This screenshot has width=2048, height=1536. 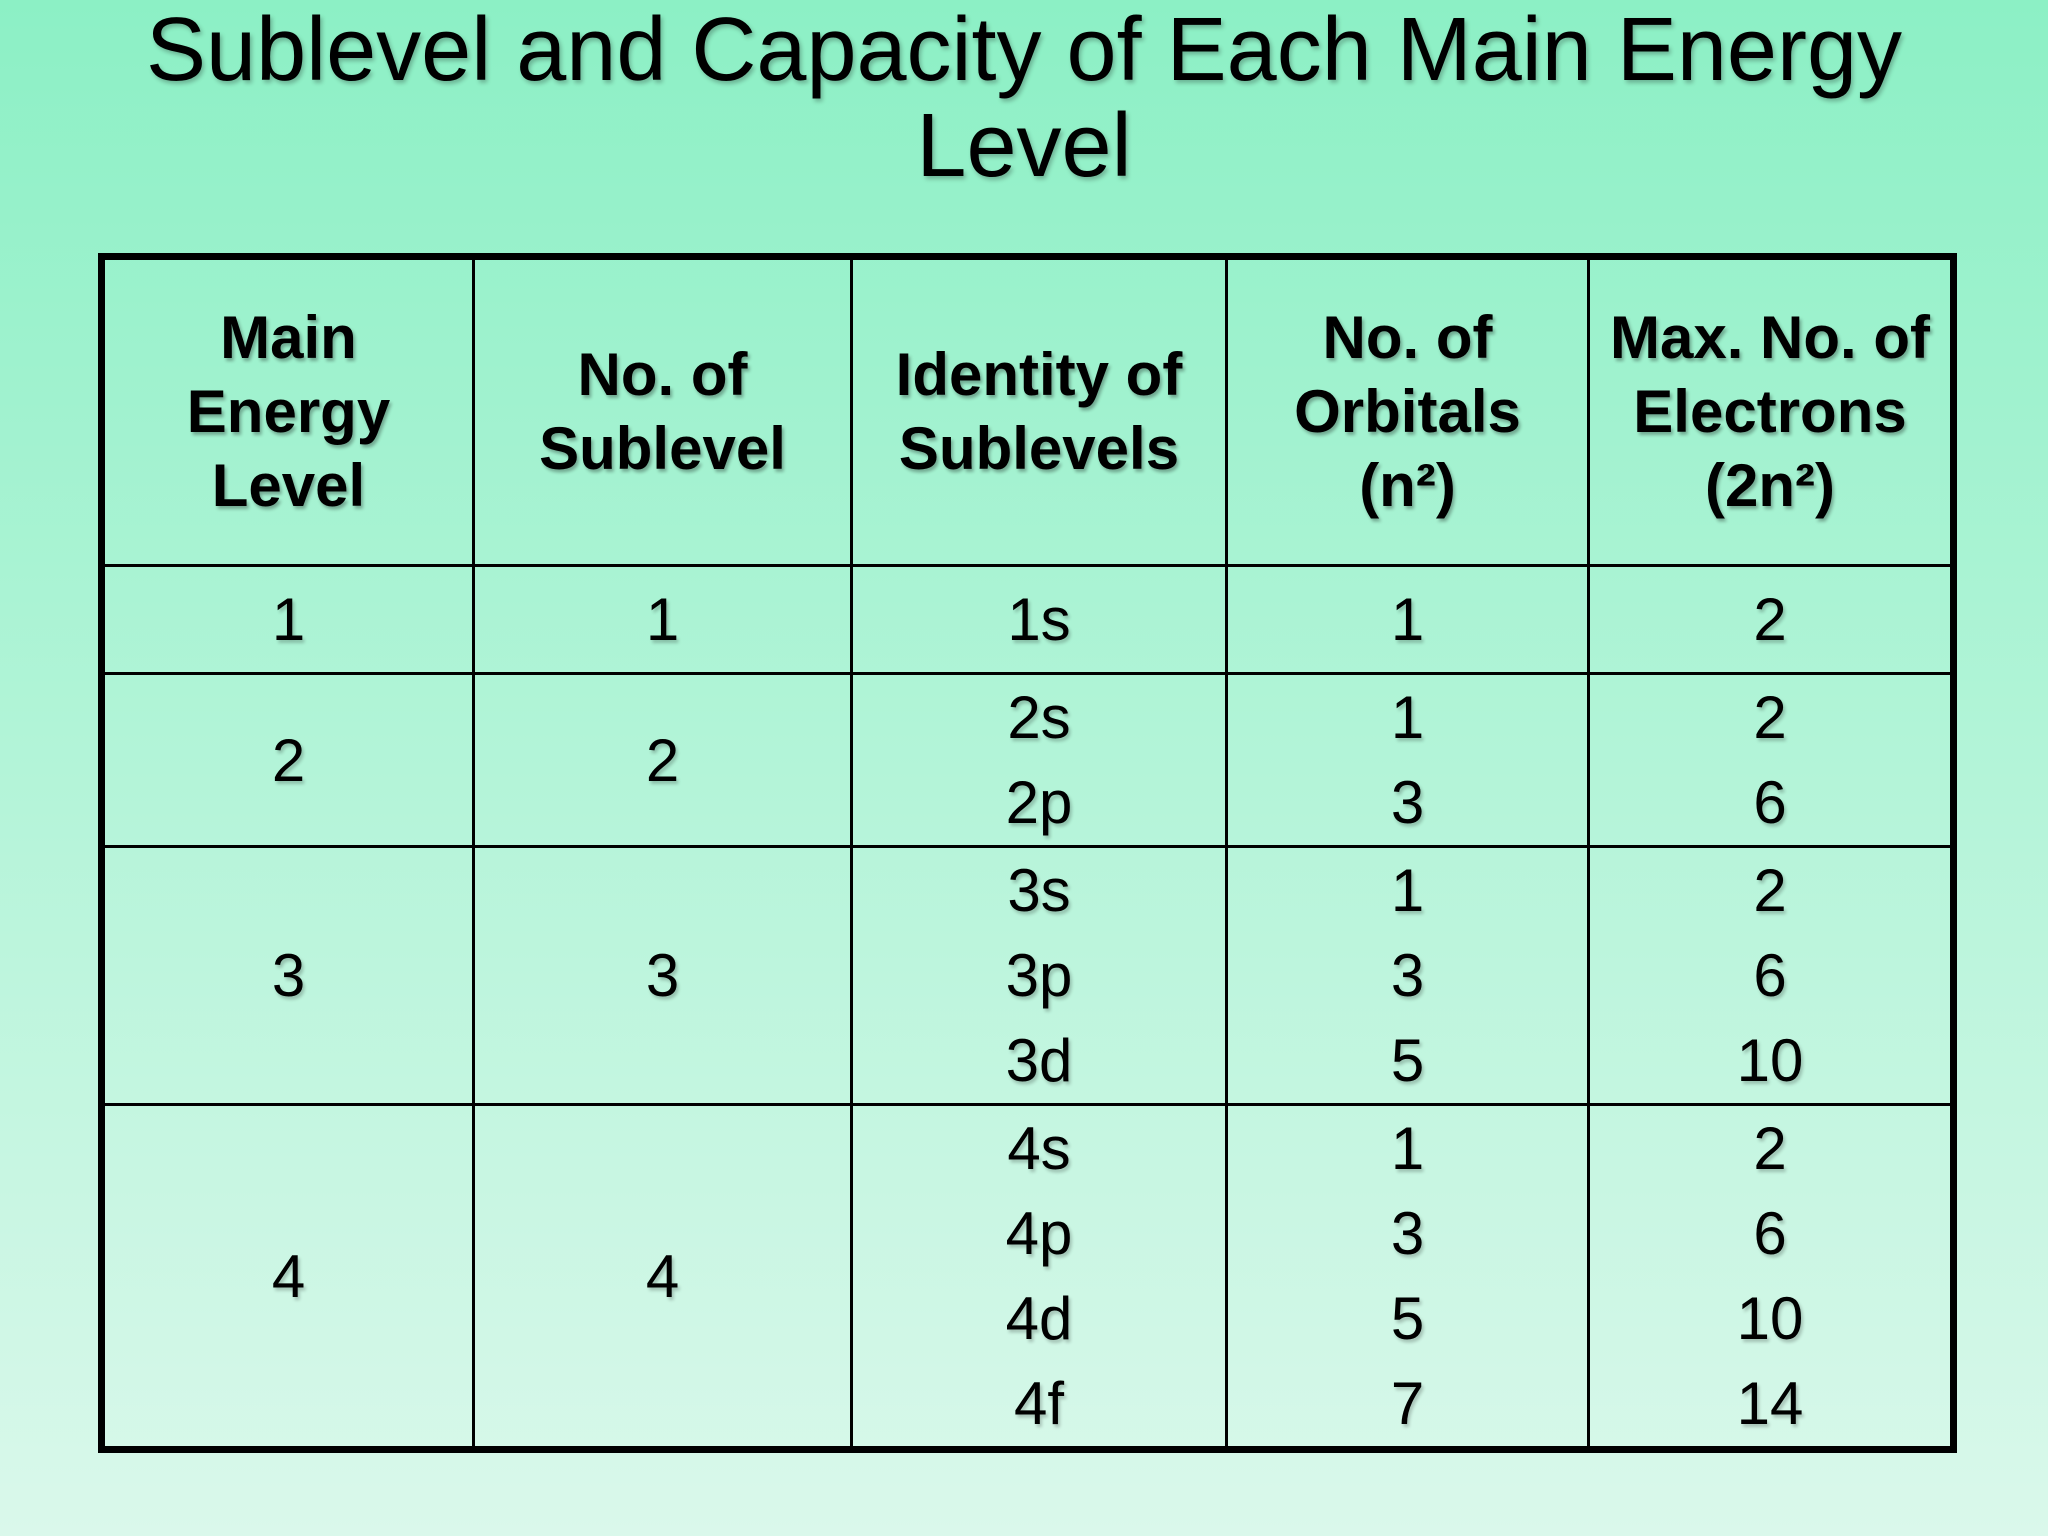 I want to click on cell-r3-identity-of-sublevels: 3s 3p 3d, so click(x=1039, y=975).